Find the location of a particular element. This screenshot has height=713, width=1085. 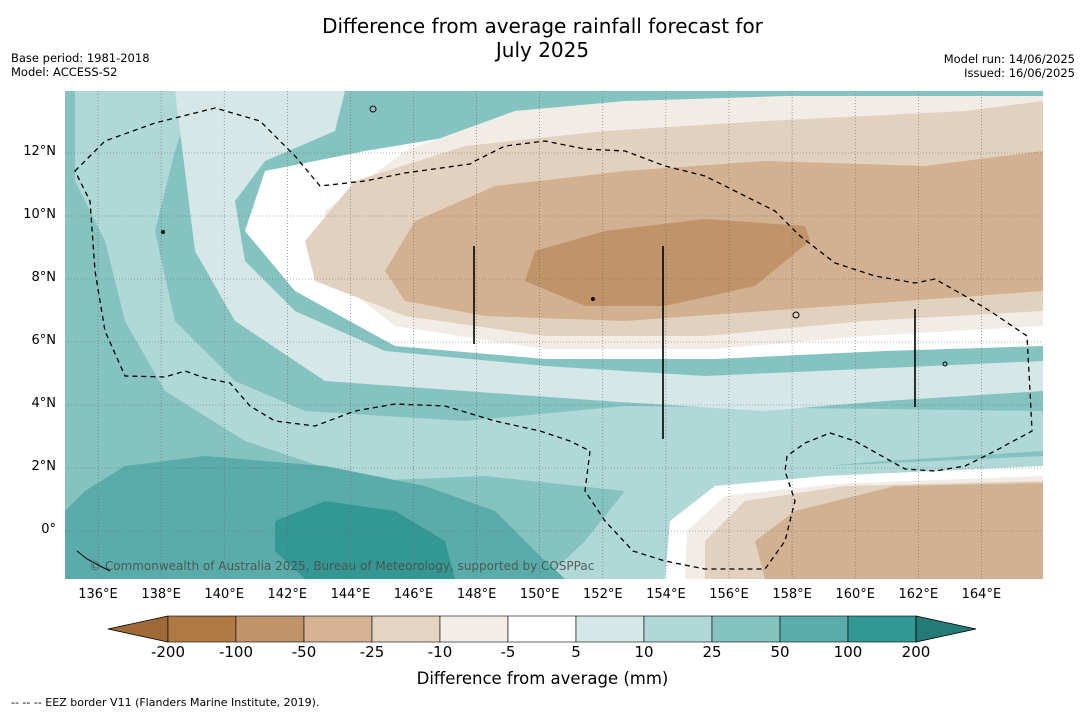

colorbar-tick-label: 200 is located at coordinates (916, 652).